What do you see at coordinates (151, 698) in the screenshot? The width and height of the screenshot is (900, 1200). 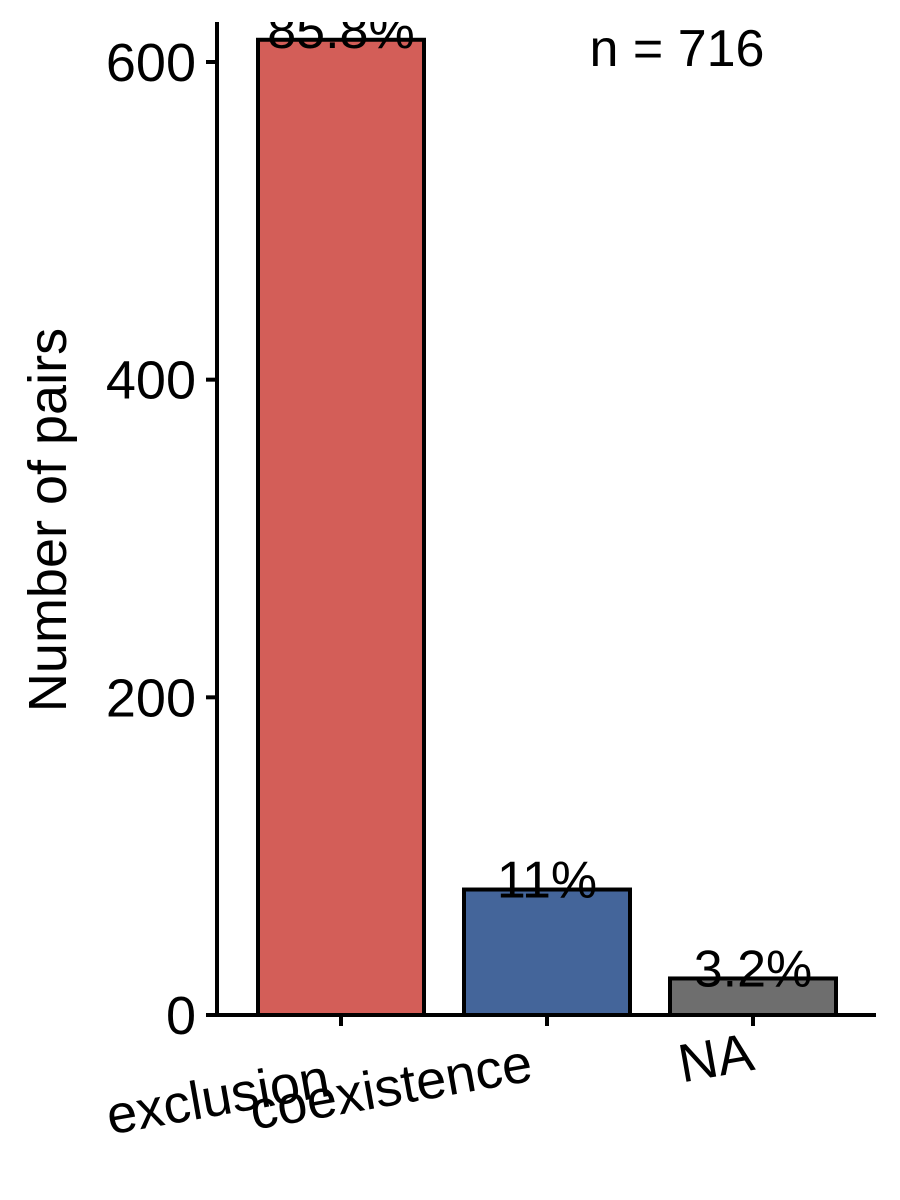 I see `y-tick-label-200: 200` at bounding box center [151, 698].